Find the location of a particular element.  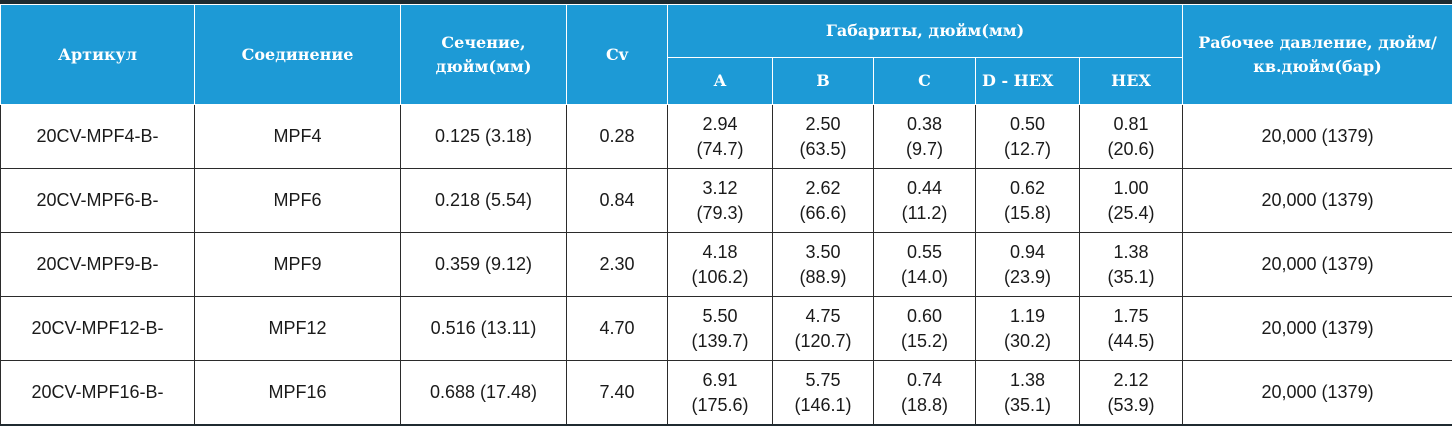

cell-mm: (11.2) is located at coordinates (924, 212).